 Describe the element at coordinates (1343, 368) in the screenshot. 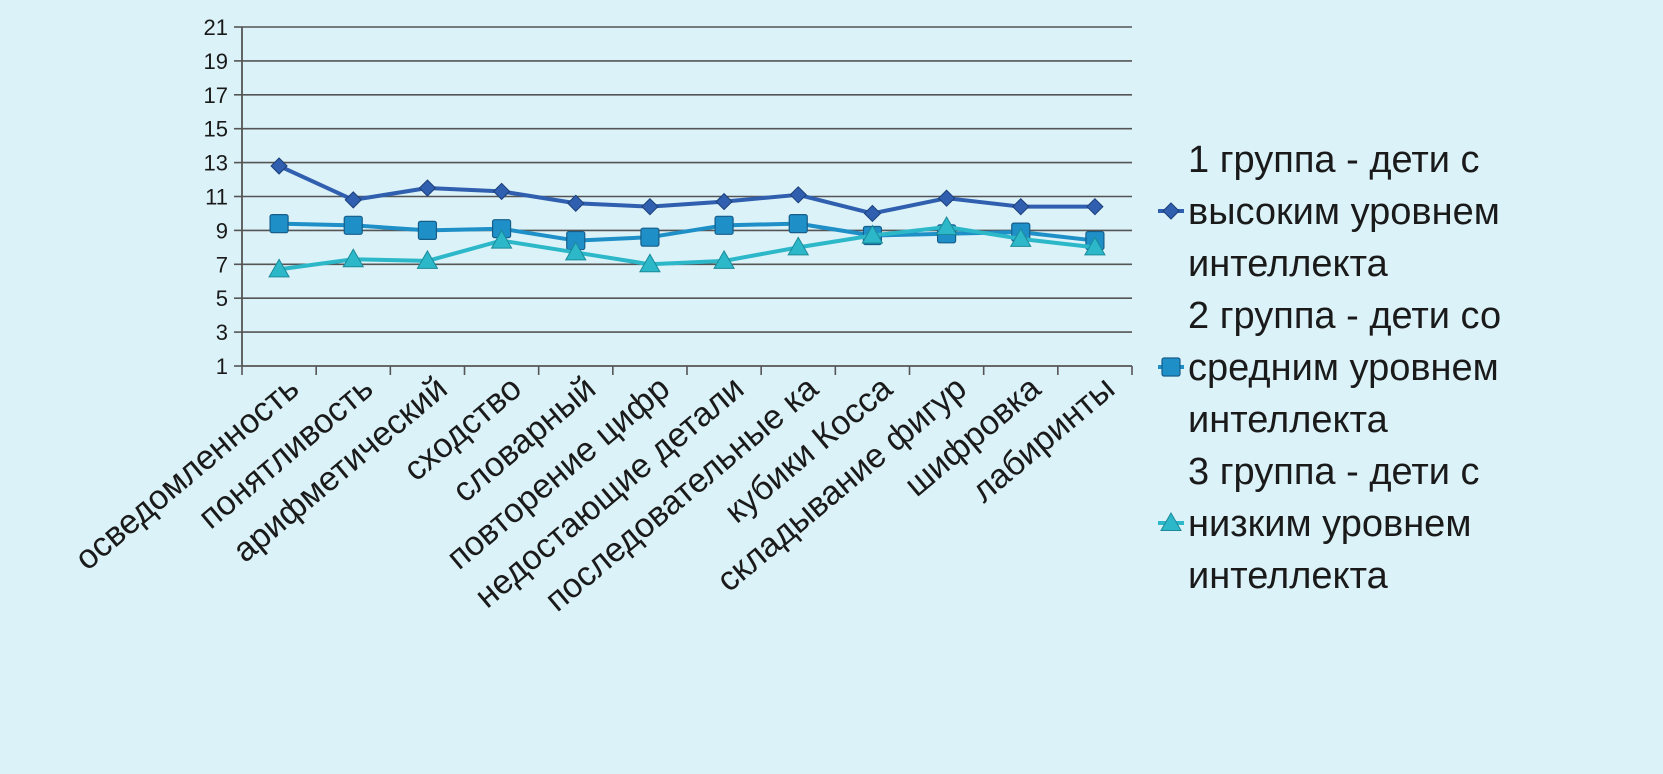

I see `legend-label: средним уровнем` at that location.